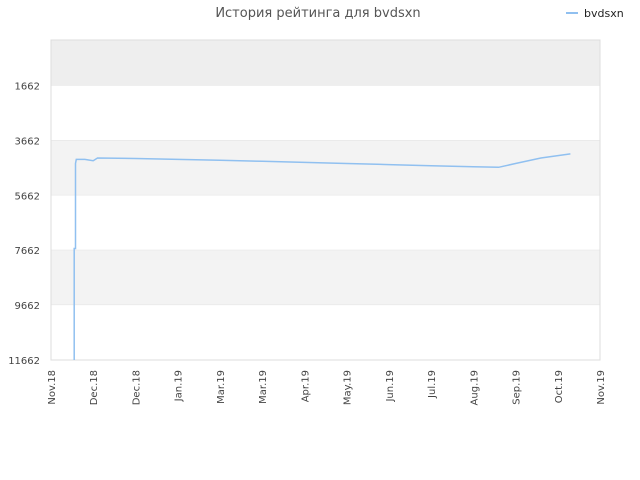  I want to click on x-tick-label: Nov.19, so click(601, 387).